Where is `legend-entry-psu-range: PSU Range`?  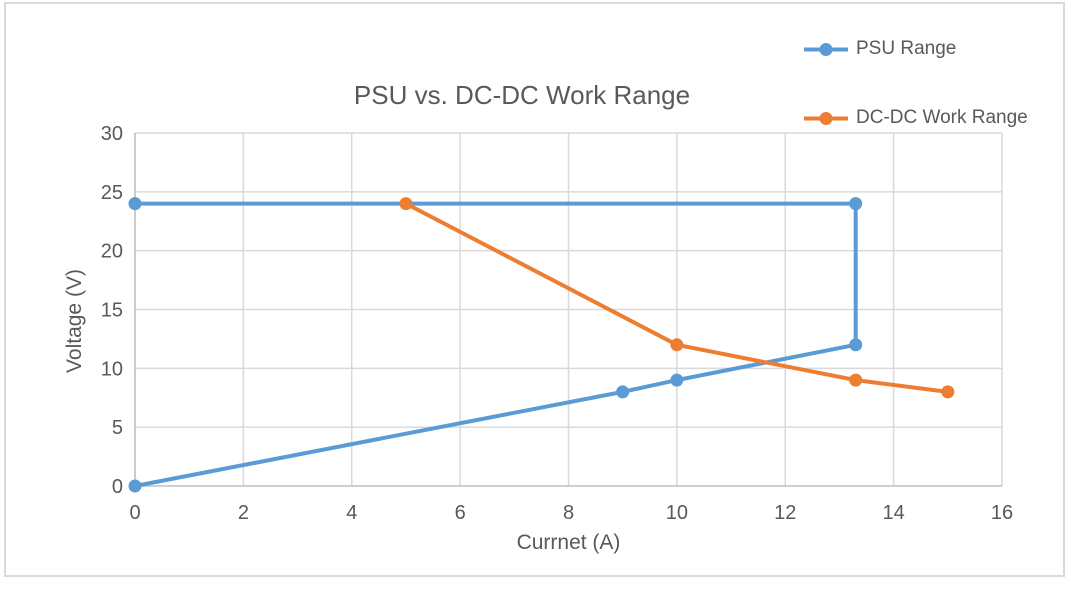
legend-entry-psu-range: PSU Range is located at coordinates (879, 49).